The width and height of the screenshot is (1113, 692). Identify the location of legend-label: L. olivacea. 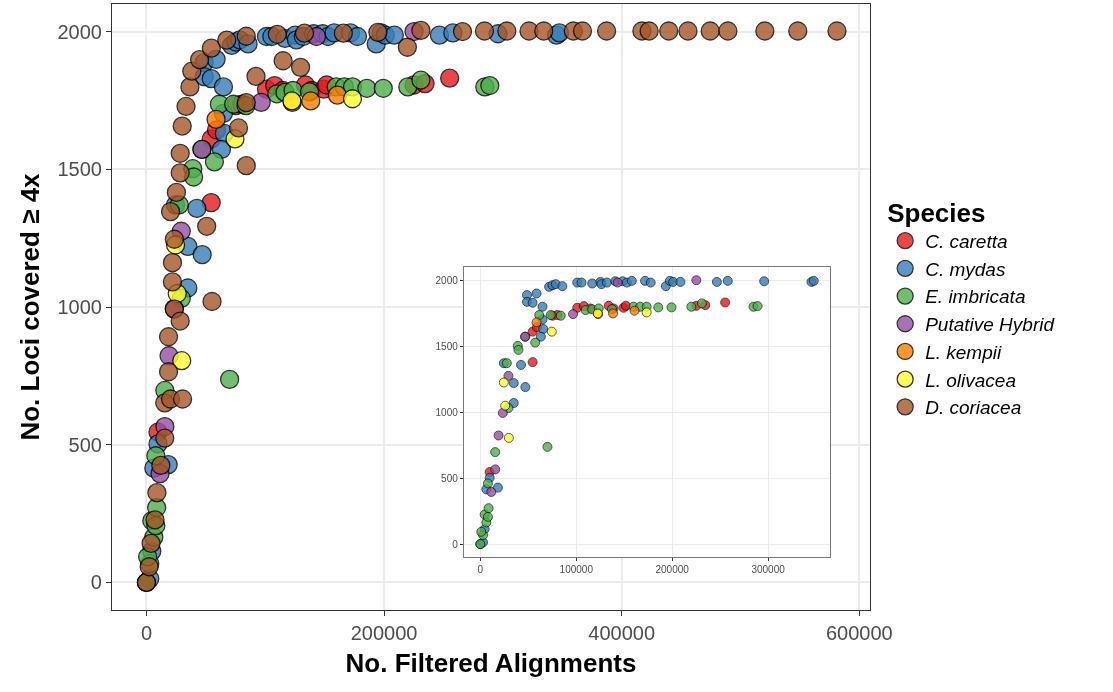
(970, 380).